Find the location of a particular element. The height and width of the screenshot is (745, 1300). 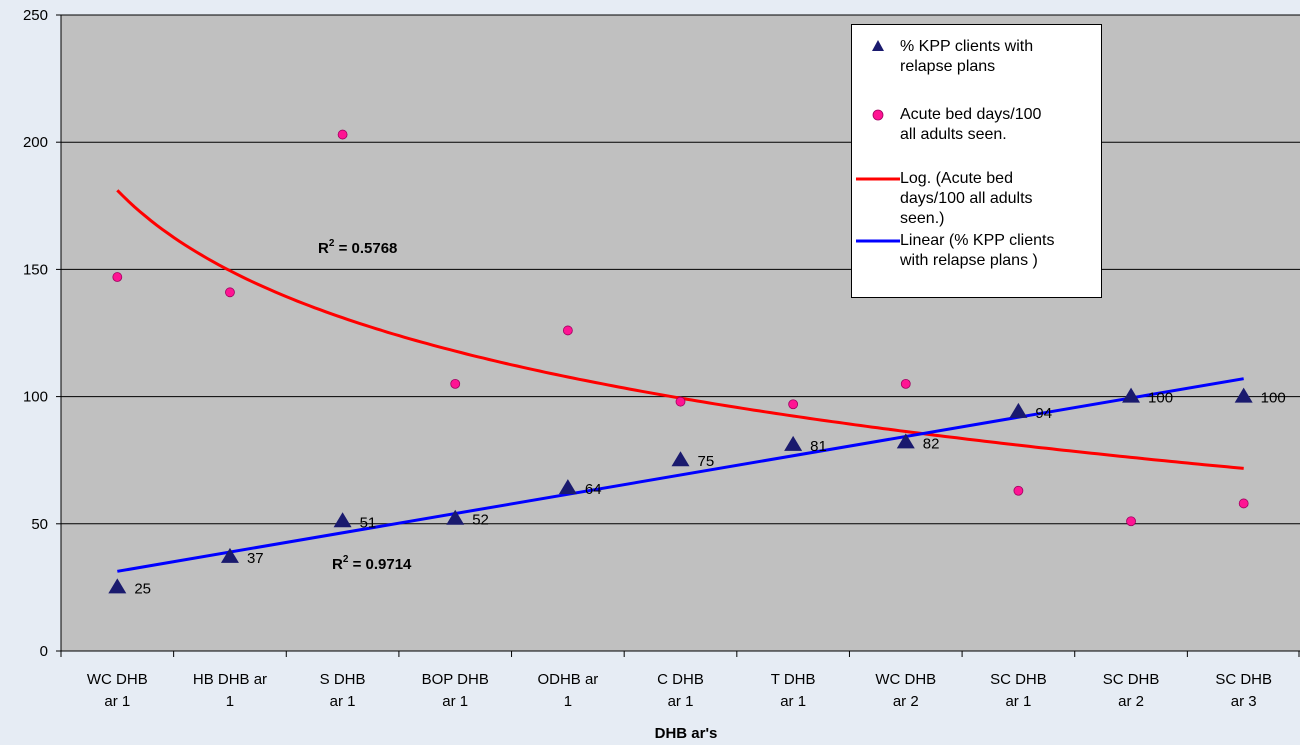

legend-label: % KPP clients with relapse plans is located at coordinates (967, 56).